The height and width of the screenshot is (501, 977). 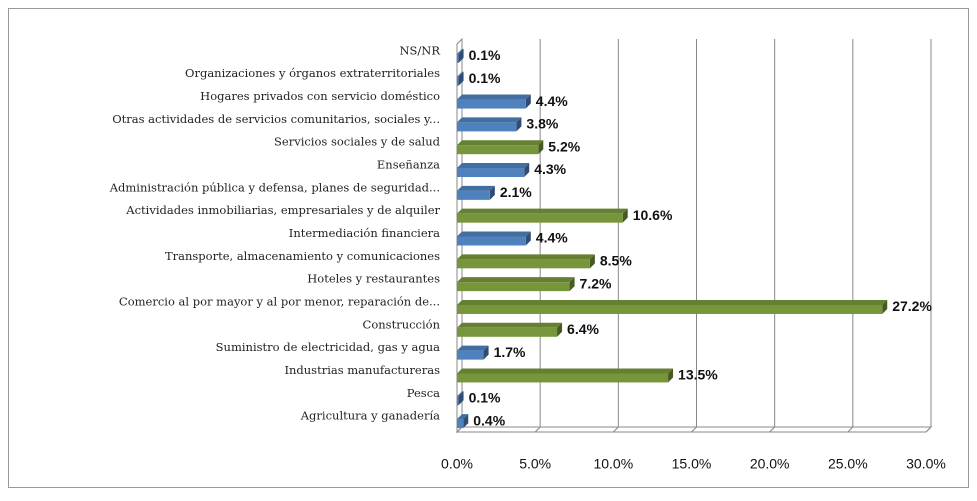 I want to click on x-tick-label: 5.0%, so click(x=535, y=464).